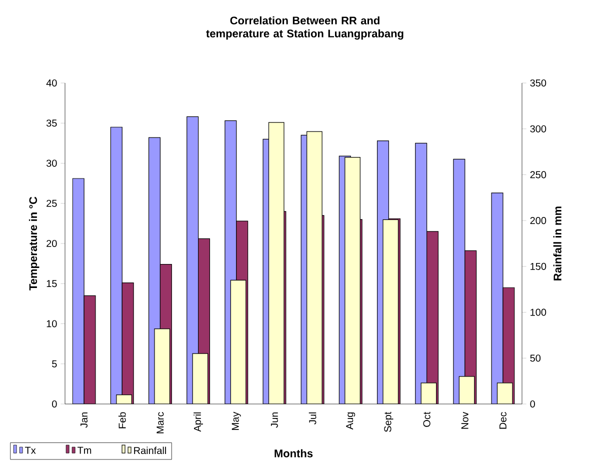  What do you see at coordinates (51, 324) in the screenshot?
I see `y-tick-label: 10` at bounding box center [51, 324].